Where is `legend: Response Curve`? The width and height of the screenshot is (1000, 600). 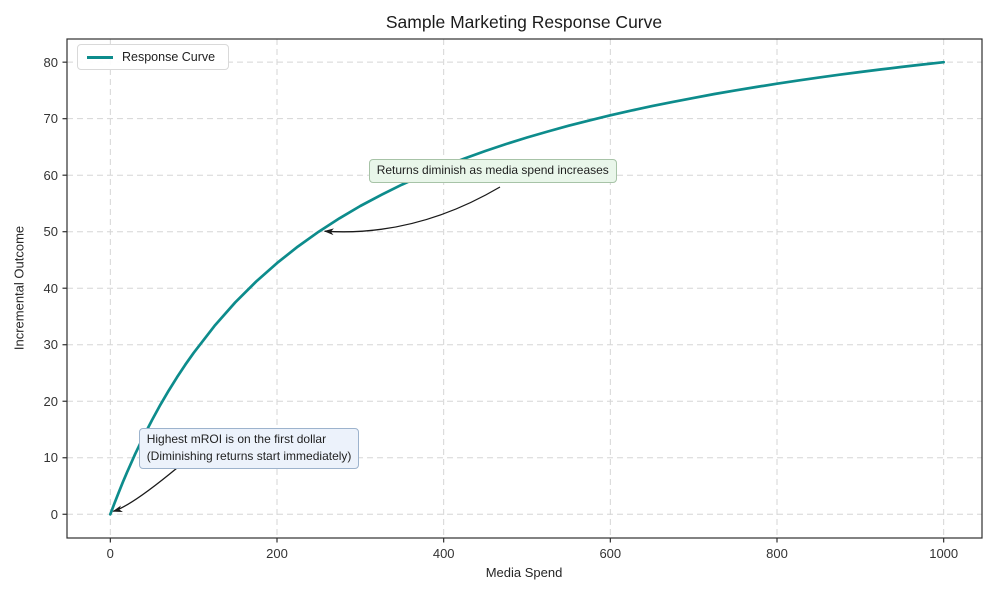
legend: Response Curve is located at coordinates (153, 57).